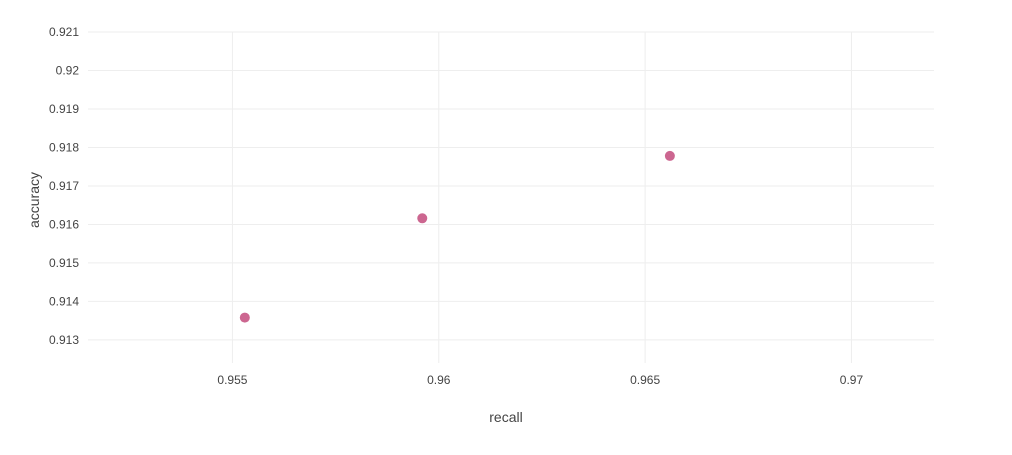 The width and height of the screenshot is (1012, 455). What do you see at coordinates (64, 32) in the screenshot?
I see `y-tick-label: 0.921` at bounding box center [64, 32].